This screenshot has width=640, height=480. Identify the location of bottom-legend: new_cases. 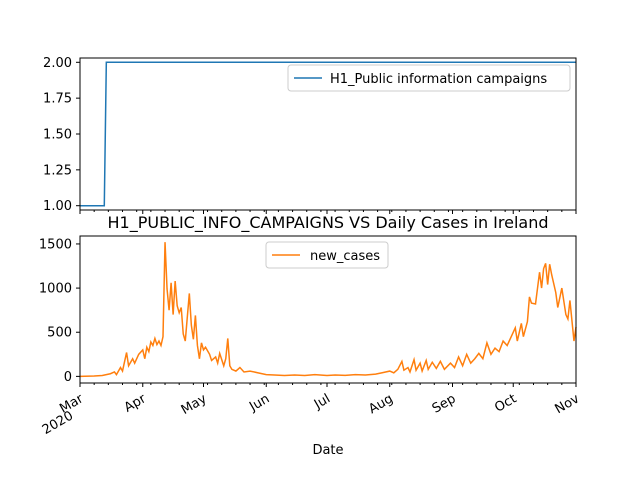
(327, 255).